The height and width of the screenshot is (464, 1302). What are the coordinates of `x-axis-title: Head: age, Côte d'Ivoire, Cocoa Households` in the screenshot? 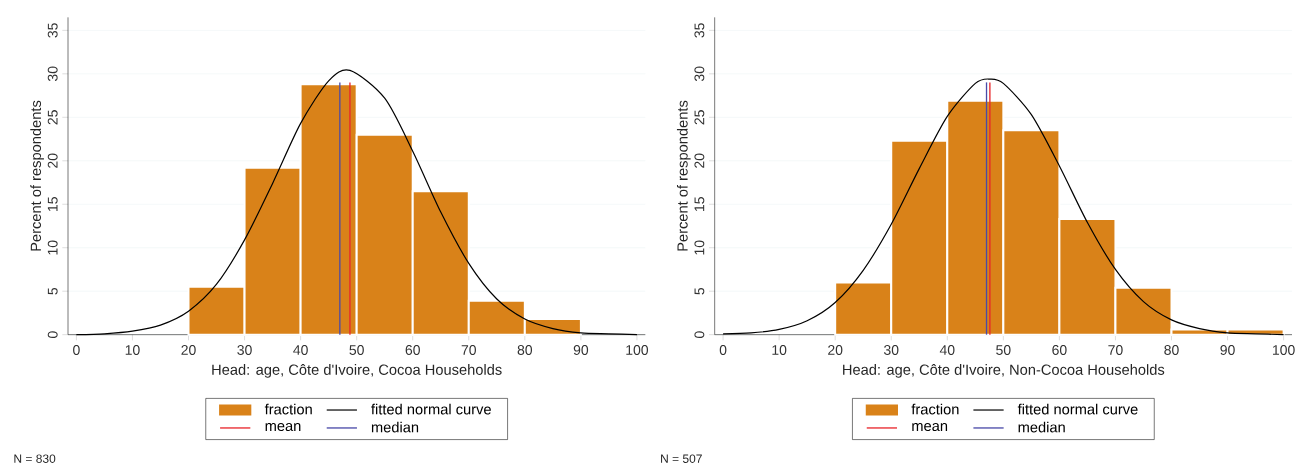 It's located at (357, 371).